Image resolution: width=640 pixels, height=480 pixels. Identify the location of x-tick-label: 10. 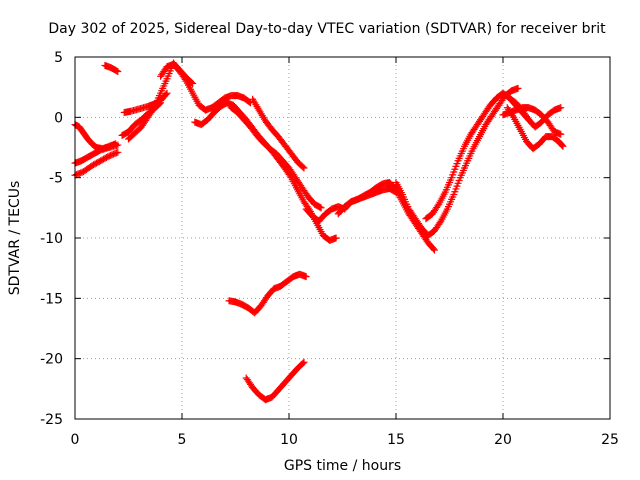
(289, 440).